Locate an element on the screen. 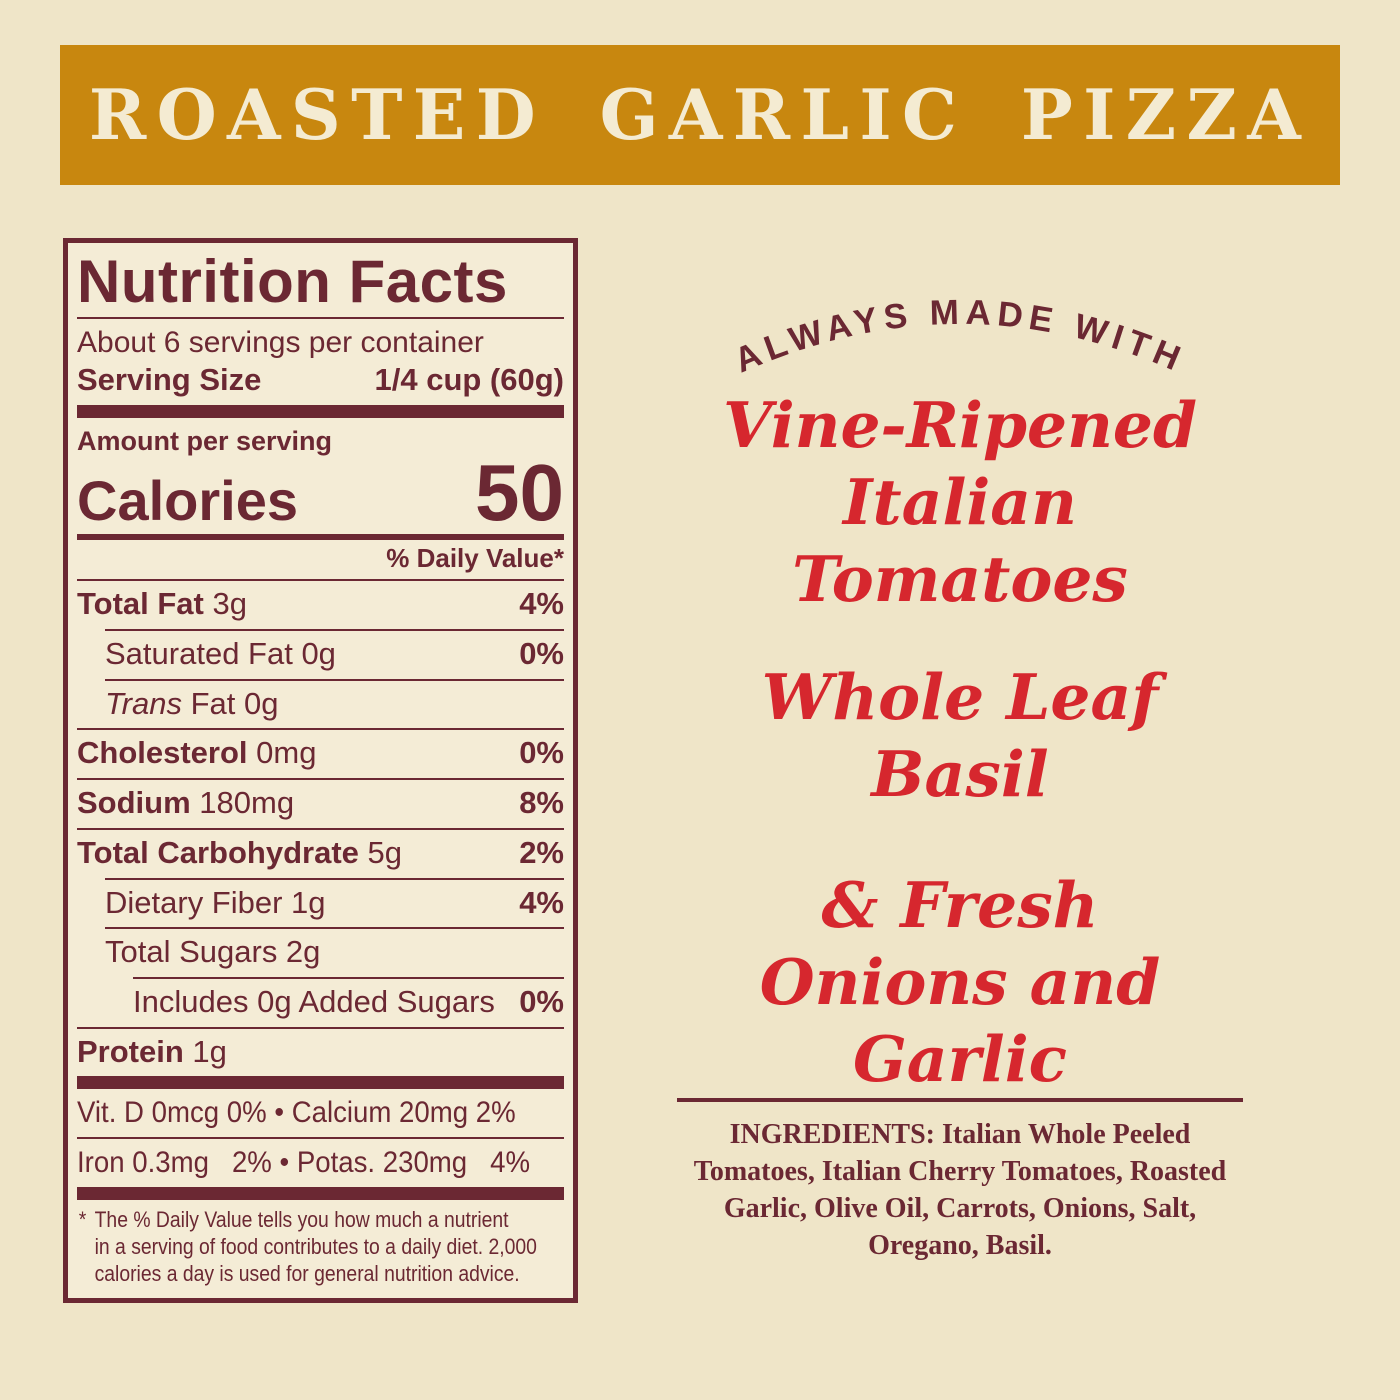 The height and width of the screenshot is (1400, 1400). nutrient-text: Cholesterol 0mg is located at coordinates (197, 753).